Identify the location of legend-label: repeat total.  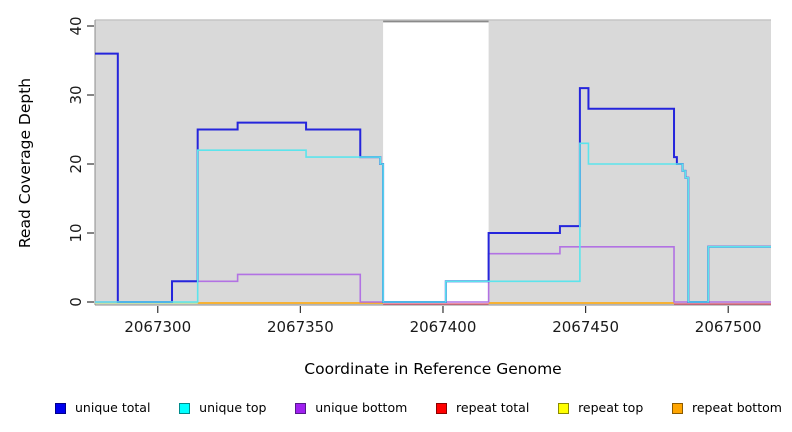
(493, 407).